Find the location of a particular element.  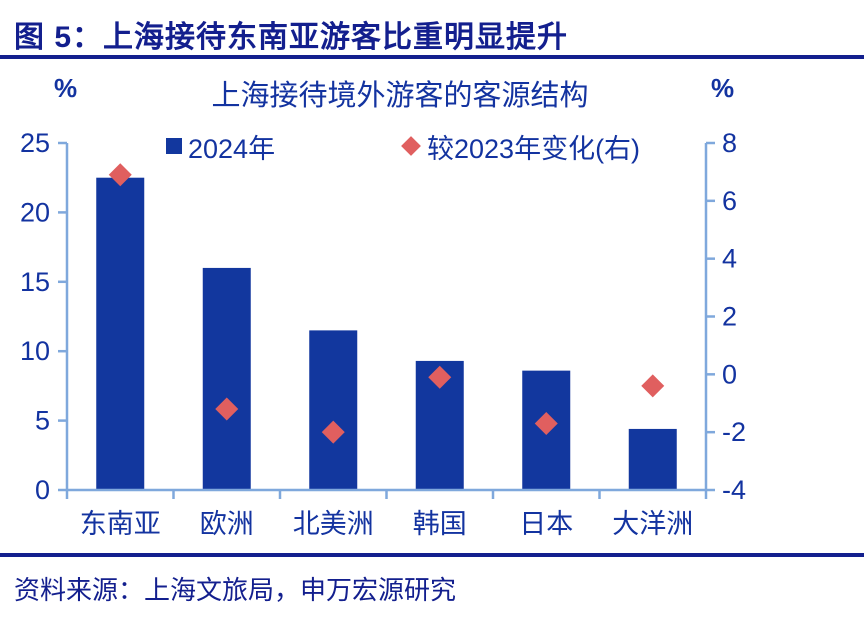

right-axis-tick-label: -2 is located at coordinates (734, 432).